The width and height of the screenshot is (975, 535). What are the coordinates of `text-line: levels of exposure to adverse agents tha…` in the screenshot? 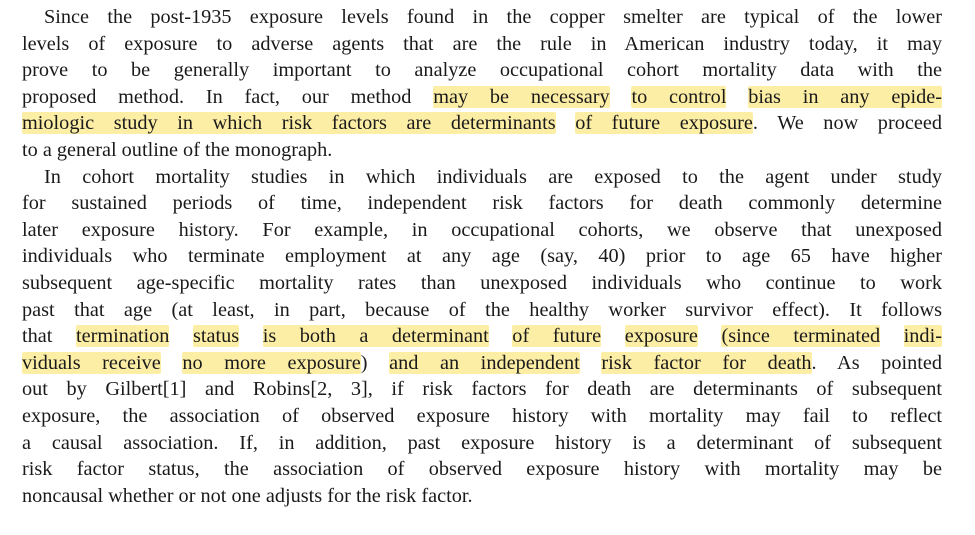 It's located at (482, 44).